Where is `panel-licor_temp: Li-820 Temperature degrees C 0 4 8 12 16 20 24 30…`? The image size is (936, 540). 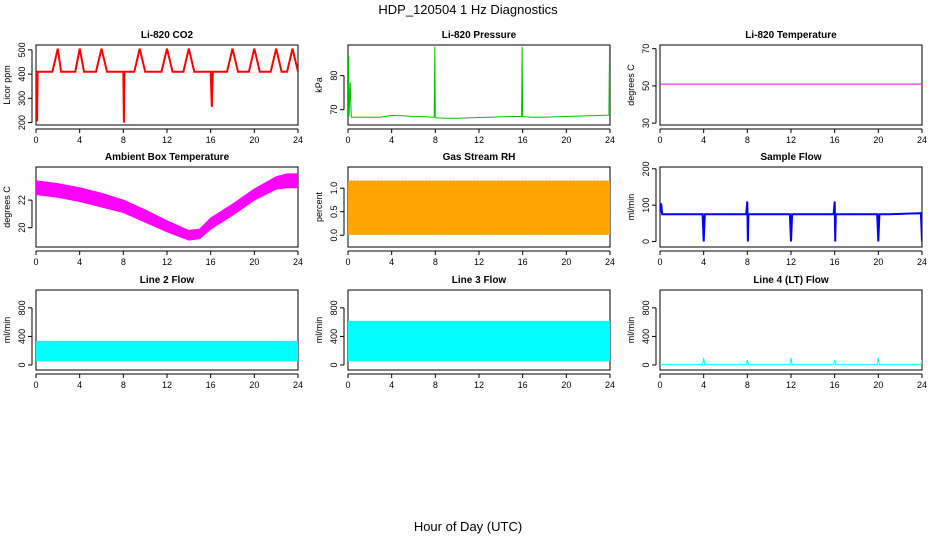
panel-licor_temp: Li-820 Temperature degrees C 0 4 8 12 16 20 24 30… is located at coordinates (776, 87).